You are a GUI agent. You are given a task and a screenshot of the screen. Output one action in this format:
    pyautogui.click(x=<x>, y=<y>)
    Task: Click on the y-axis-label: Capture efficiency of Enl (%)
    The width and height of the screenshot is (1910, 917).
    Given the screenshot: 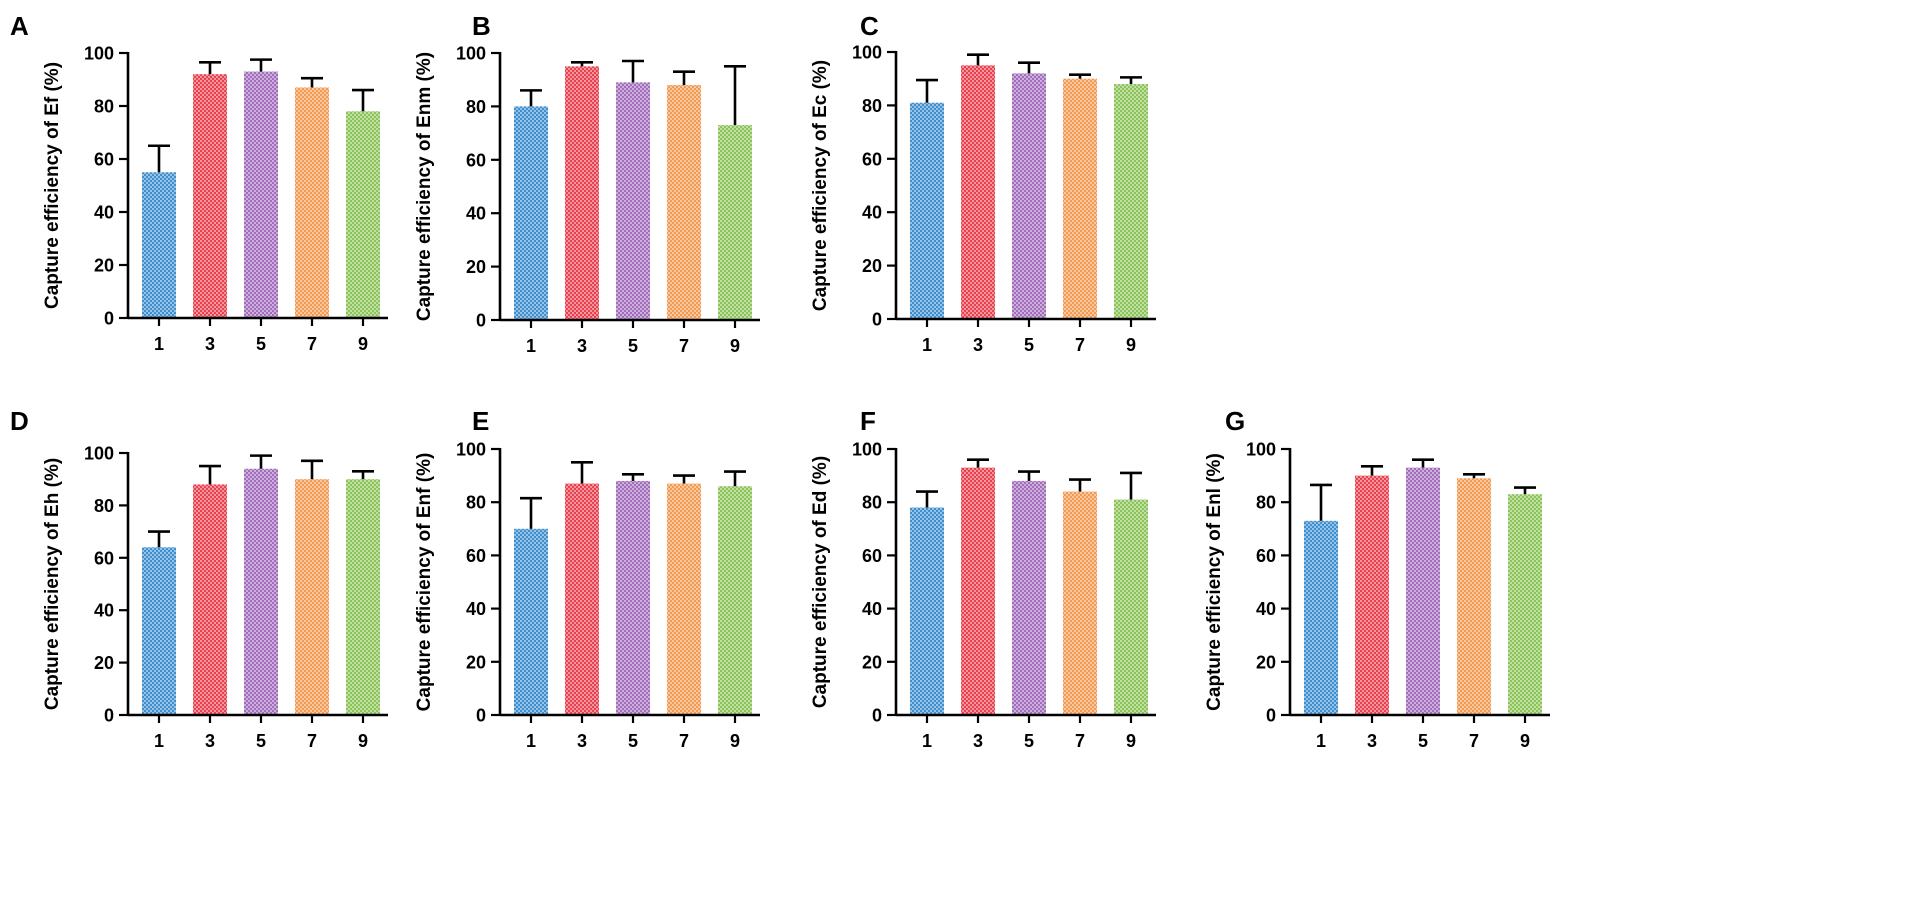 What is the action you would take?
    pyautogui.click(x=1214, y=582)
    